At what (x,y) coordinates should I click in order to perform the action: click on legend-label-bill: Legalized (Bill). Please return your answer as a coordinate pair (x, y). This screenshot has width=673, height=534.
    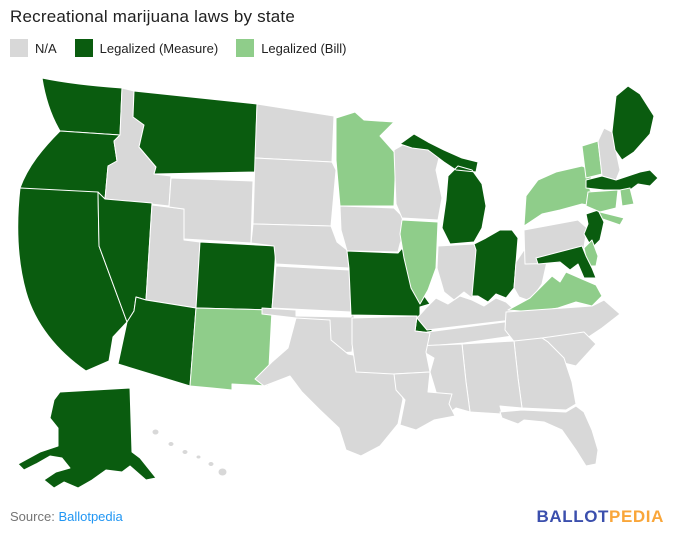
    Looking at the image, I should click on (304, 48).